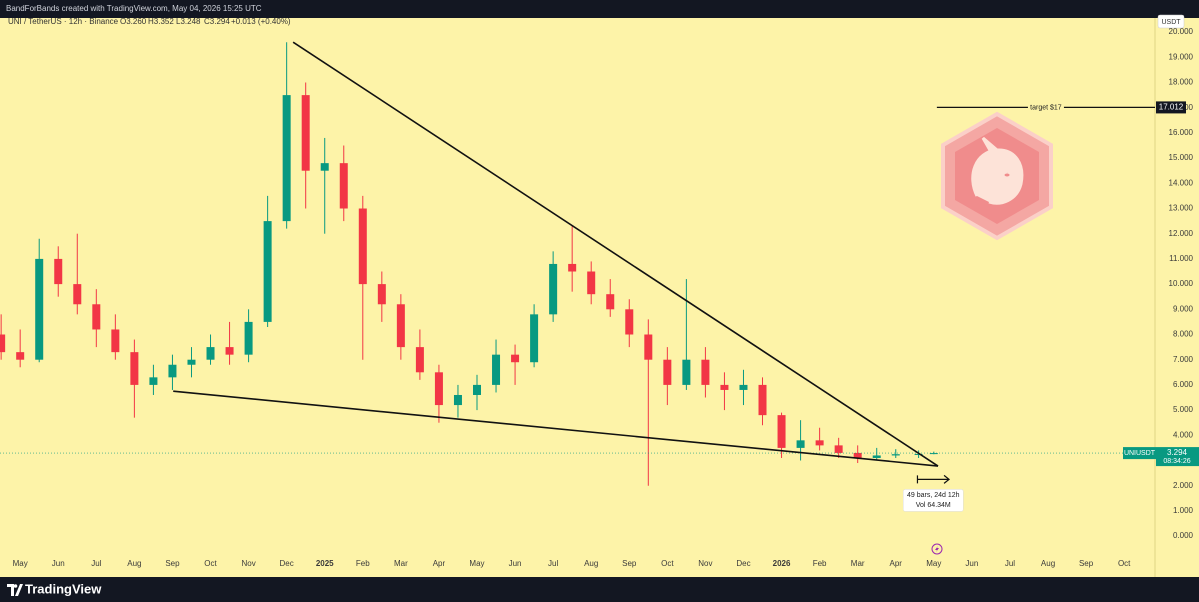  What do you see at coordinates (1183, 510) in the screenshot?
I see `y-tick-label: 1.000` at bounding box center [1183, 510].